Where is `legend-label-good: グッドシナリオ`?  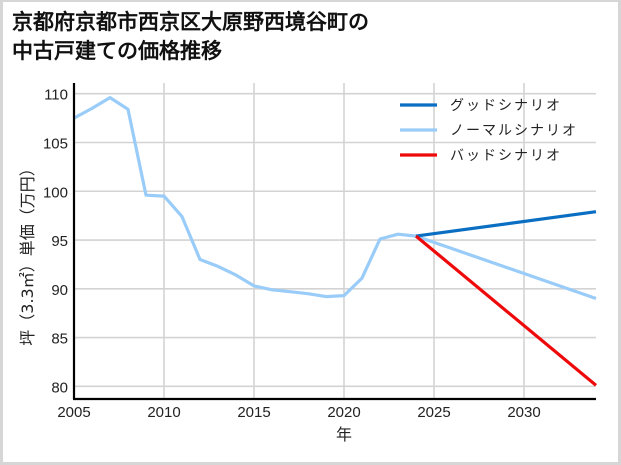 legend-label-good: グッドシナリオ is located at coordinates (506, 106).